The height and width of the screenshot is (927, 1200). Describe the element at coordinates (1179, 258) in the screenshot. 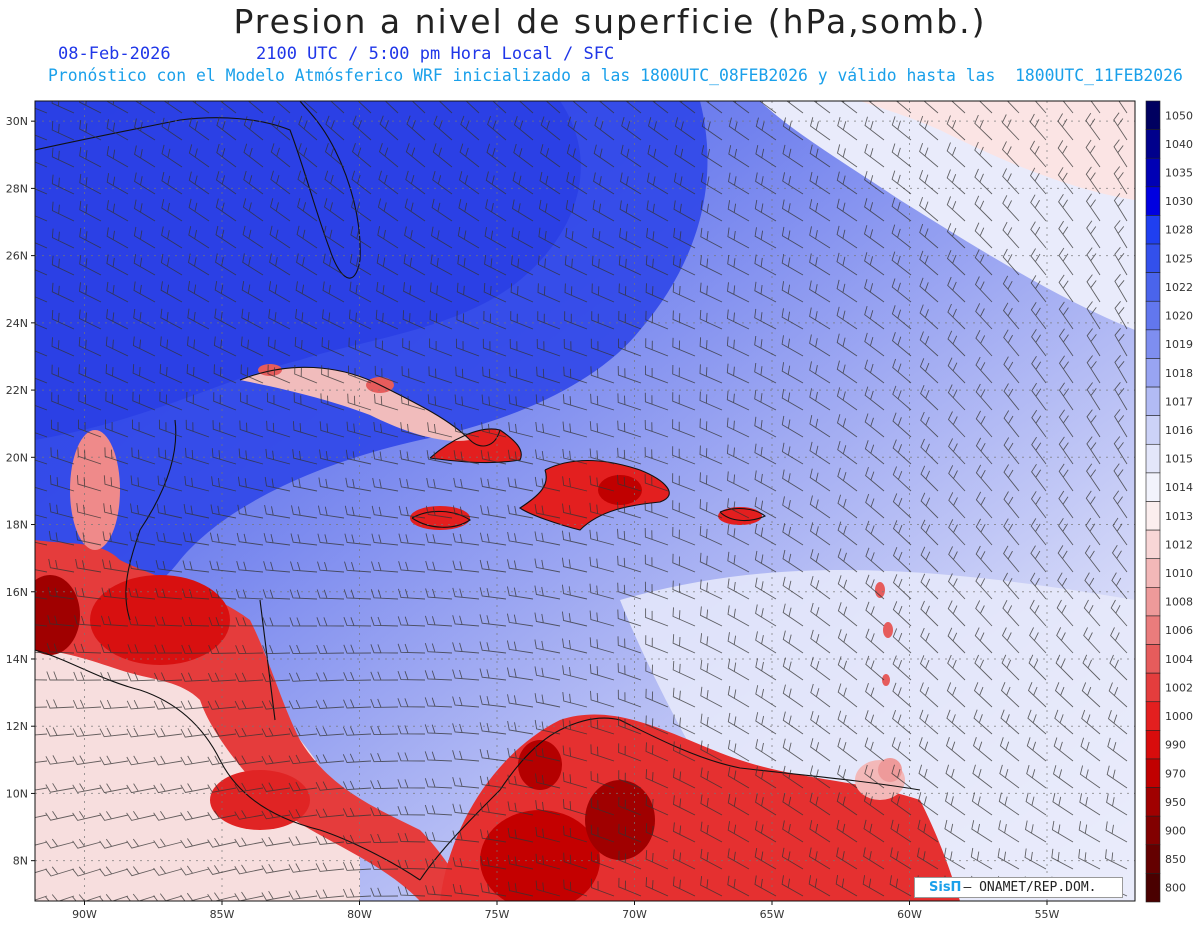

I see `colorbar-label-1025: 1025` at that location.